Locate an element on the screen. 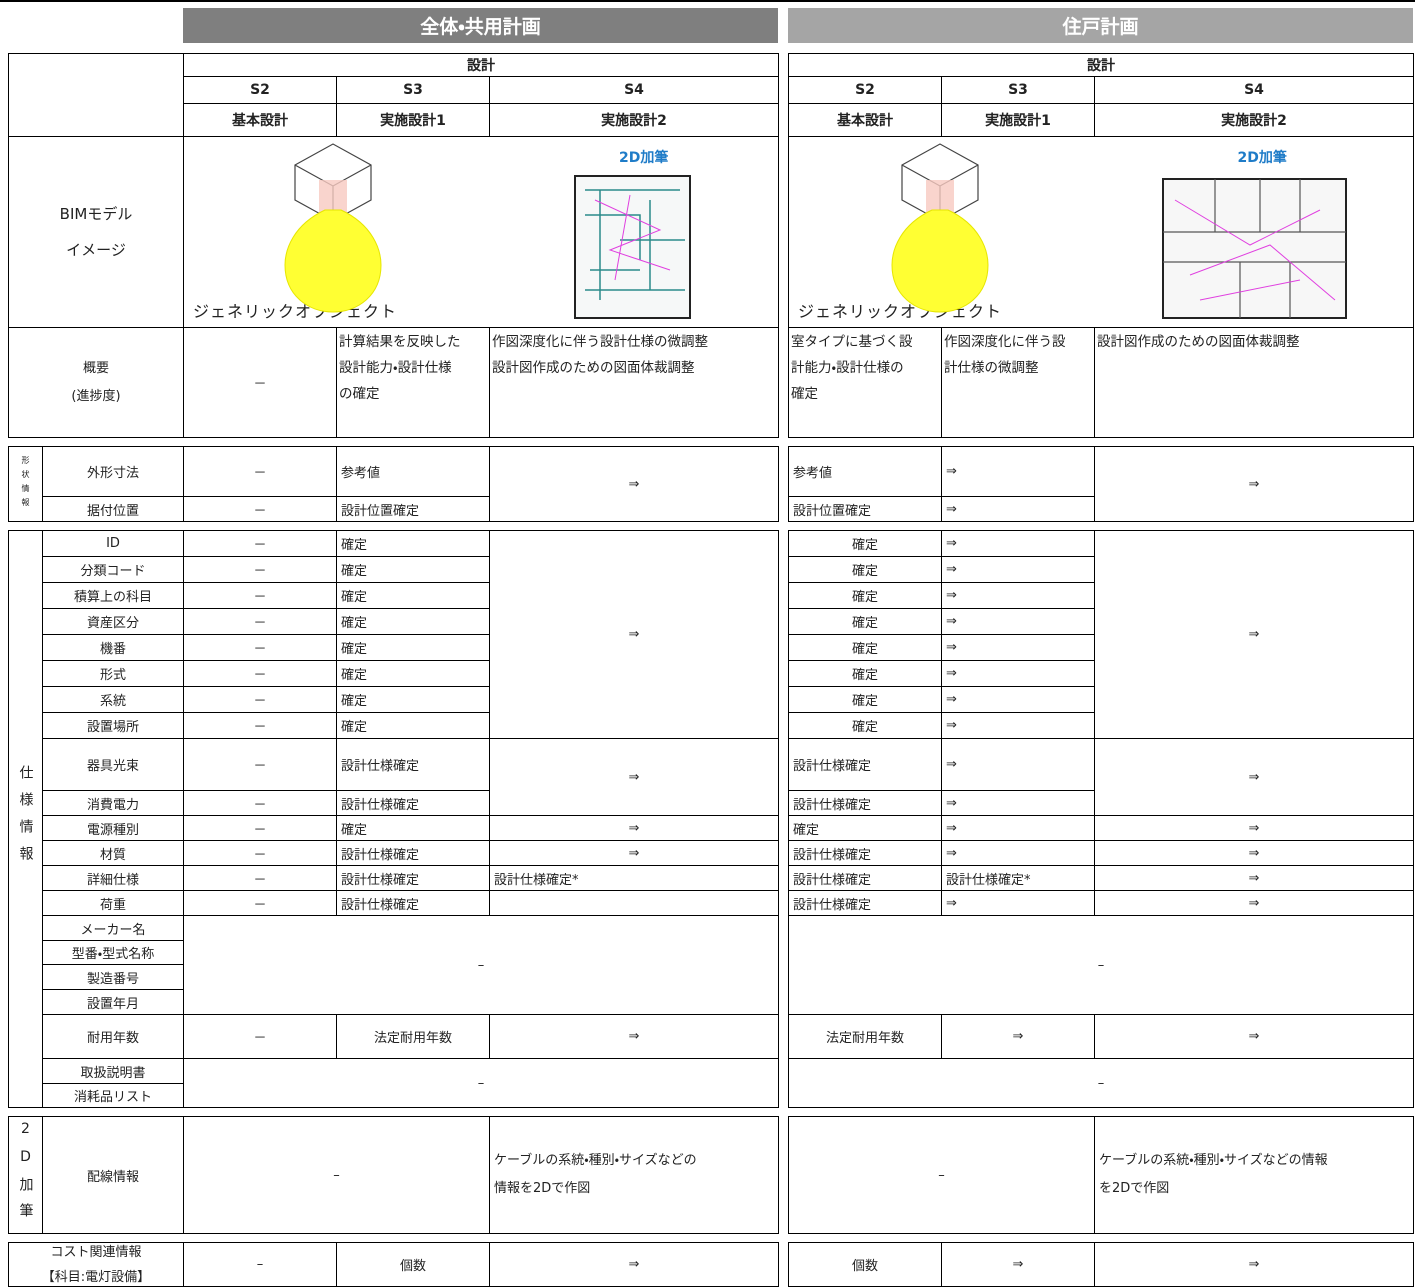  cell-lines: コスト関連情報 【科目:電灯設備】 is located at coordinates (96, 1264).